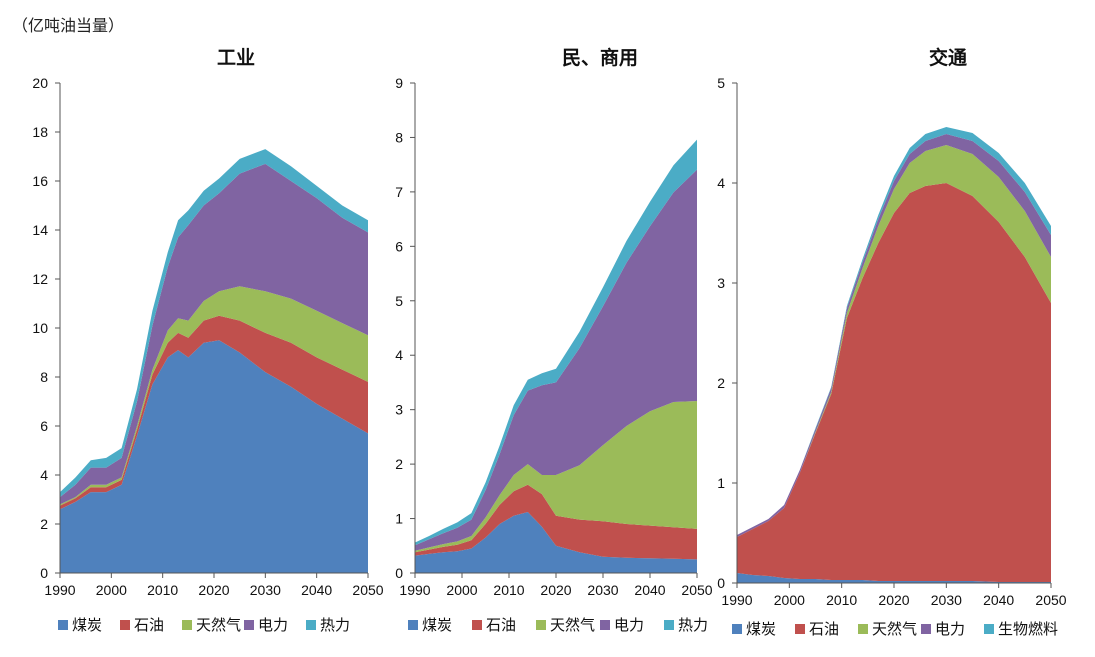 The image size is (1095, 657). What do you see at coordinates (40, 132) in the screenshot?
I see `y-tick-label: 18` at bounding box center [40, 132].